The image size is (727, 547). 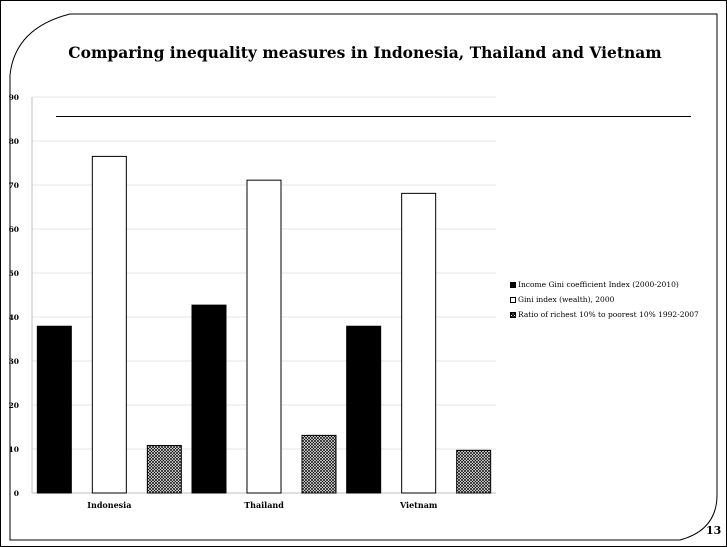 I want to click on legend-swatch-outline, so click(x=513, y=299).